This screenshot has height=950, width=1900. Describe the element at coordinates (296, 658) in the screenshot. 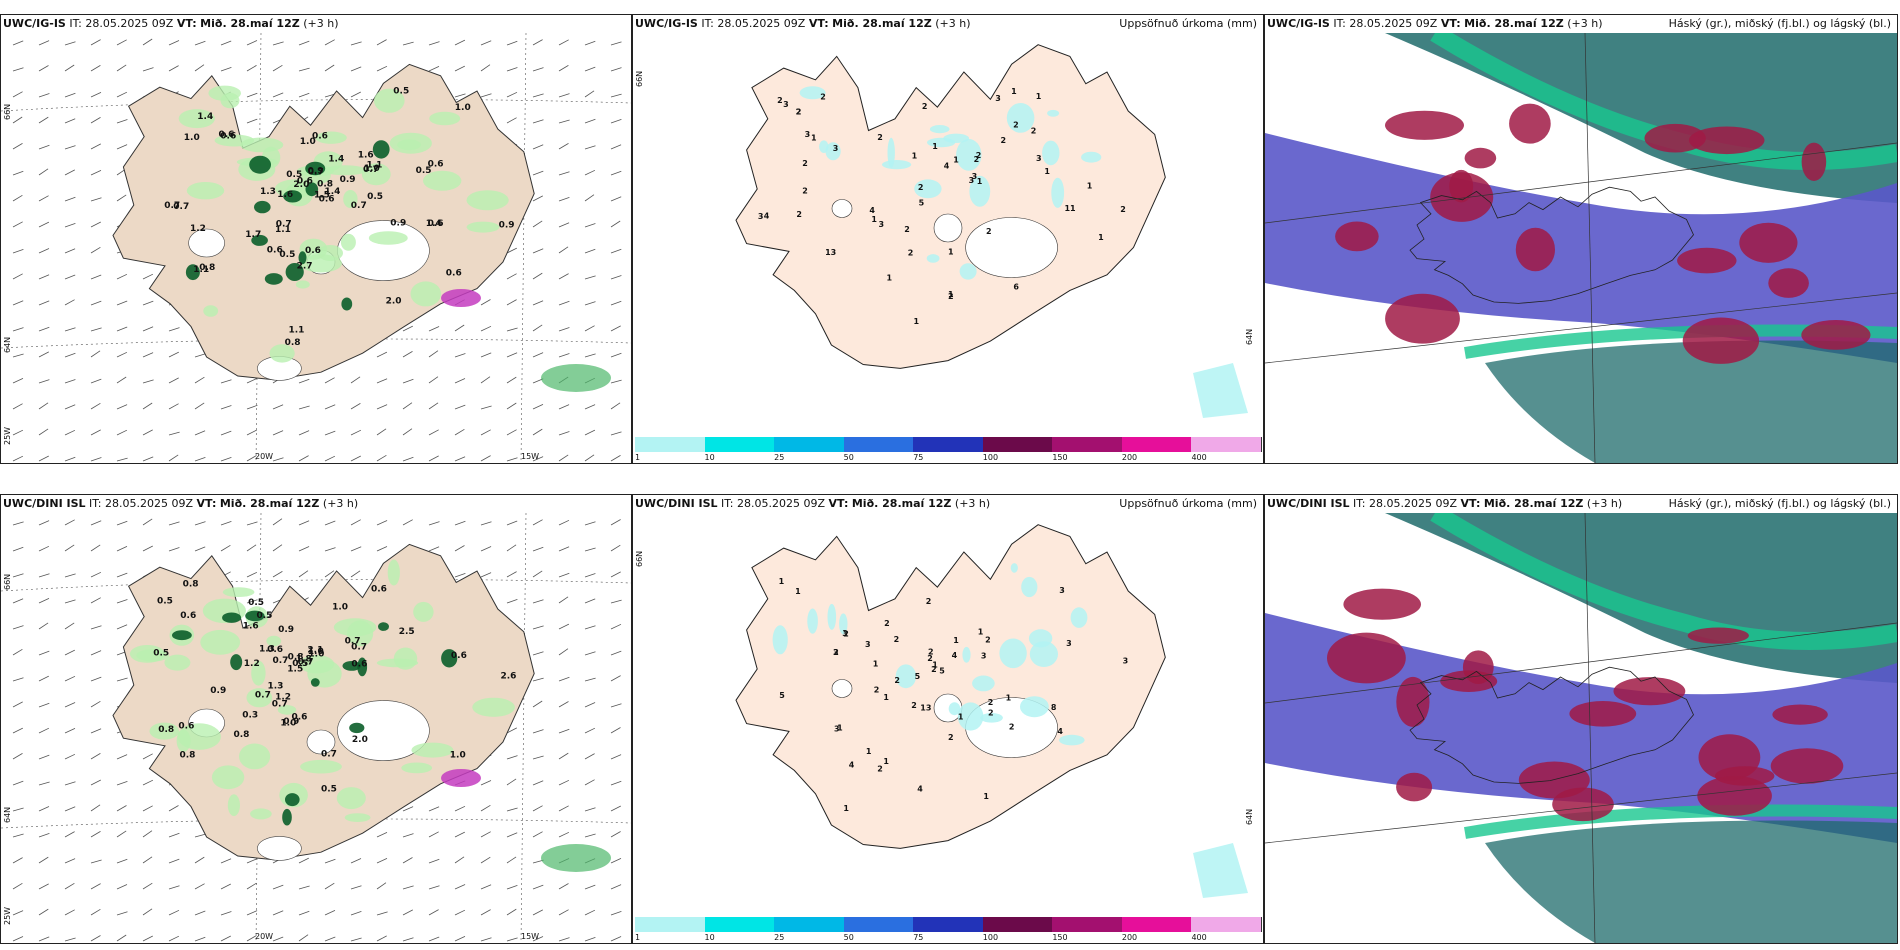

I see `precip-value: 0.8` at that location.